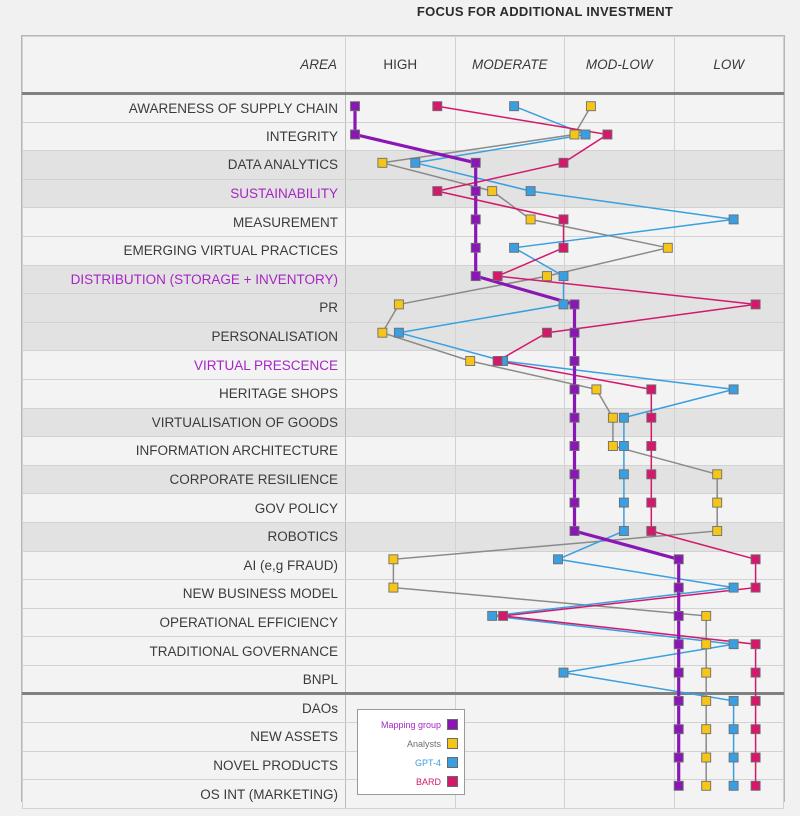 This screenshot has height=816, width=800. Describe the element at coordinates (411, 762) in the screenshot. I see `legend-item: GPT-4` at that location.